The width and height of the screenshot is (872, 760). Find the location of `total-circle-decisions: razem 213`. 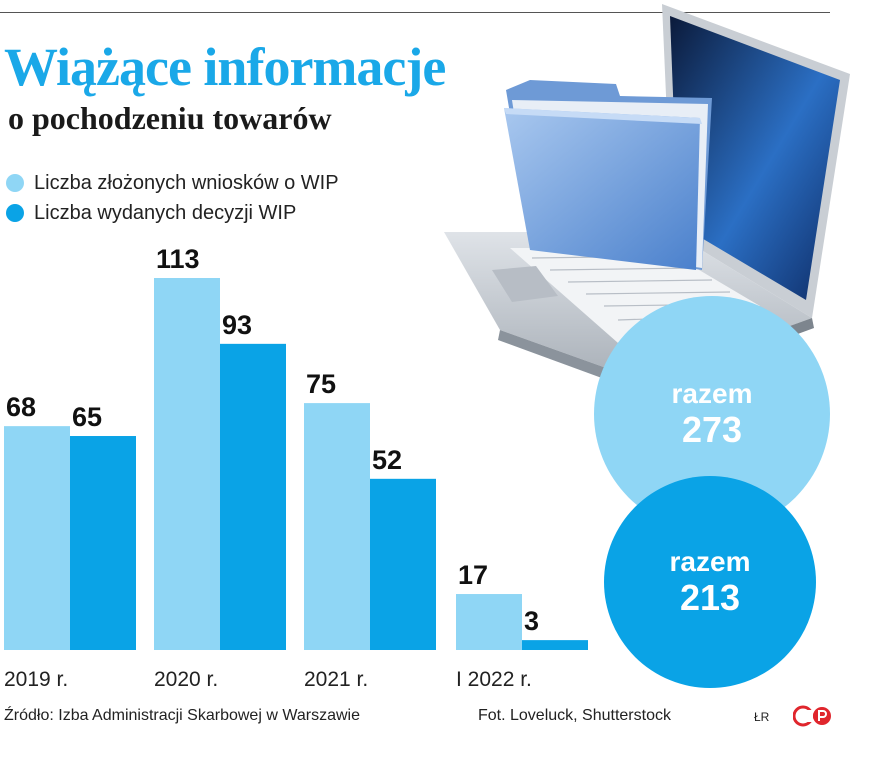

total-circle-decisions: razem 213 is located at coordinates (710, 582).